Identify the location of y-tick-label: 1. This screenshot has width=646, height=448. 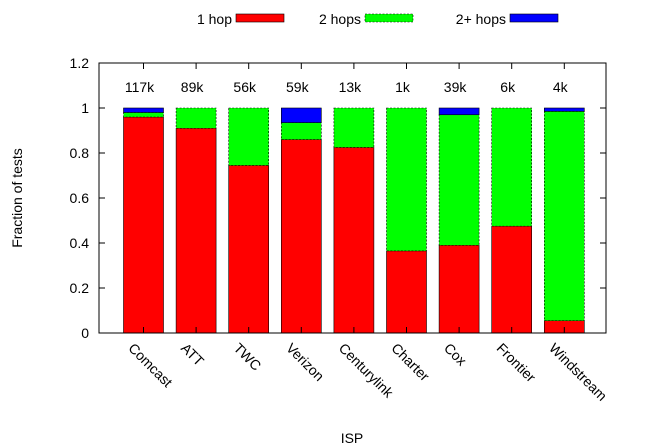
(85, 108).